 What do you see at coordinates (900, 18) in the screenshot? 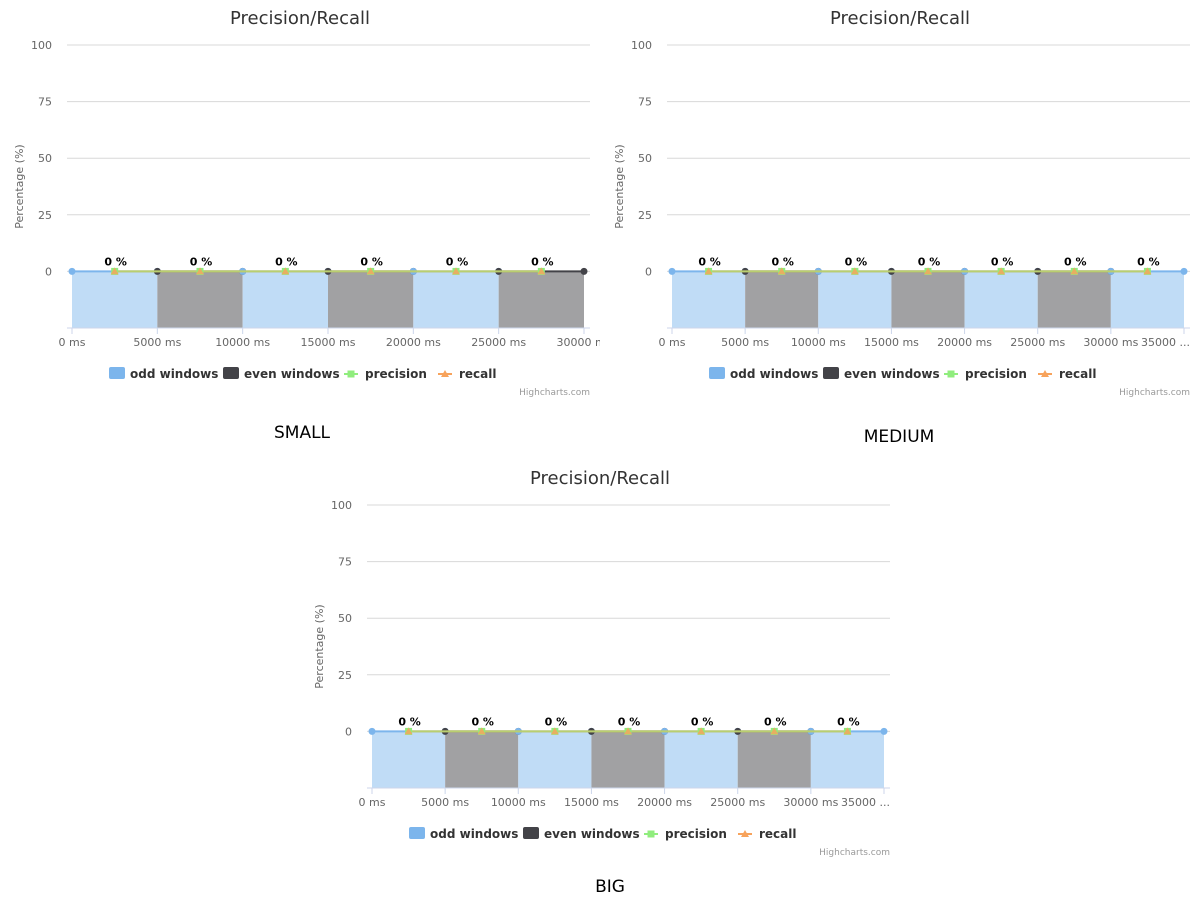
I see `chart-title: Precision/Recall` at bounding box center [900, 18].